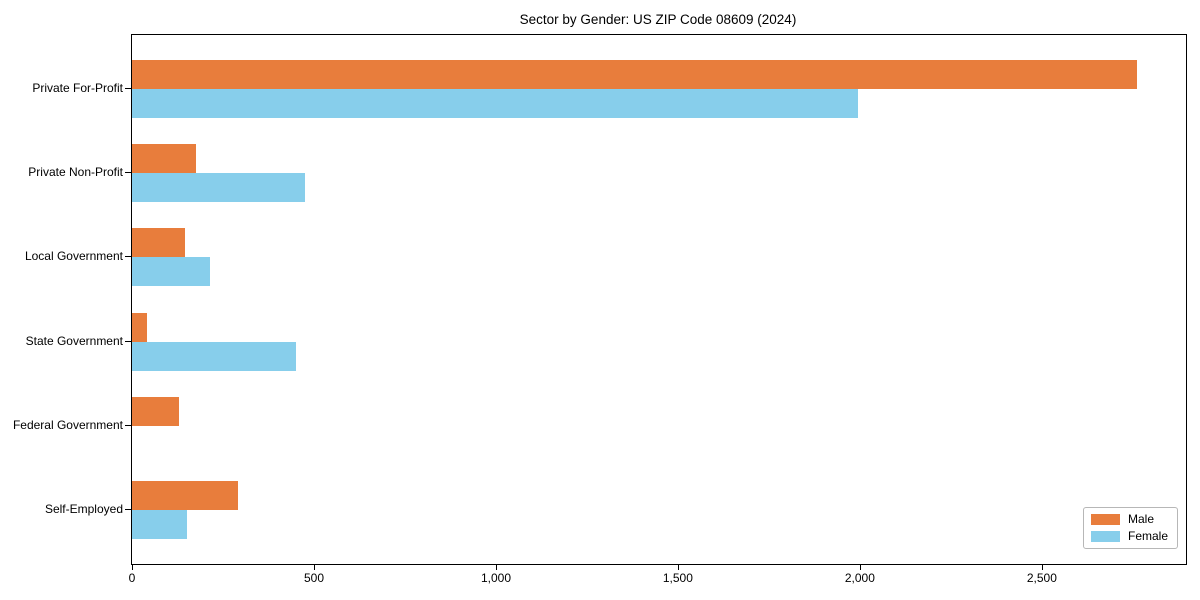  What do you see at coordinates (495, 103) in the screenshot?
I see `bar-female-private-for-profit` at bounding box center [495, 103].